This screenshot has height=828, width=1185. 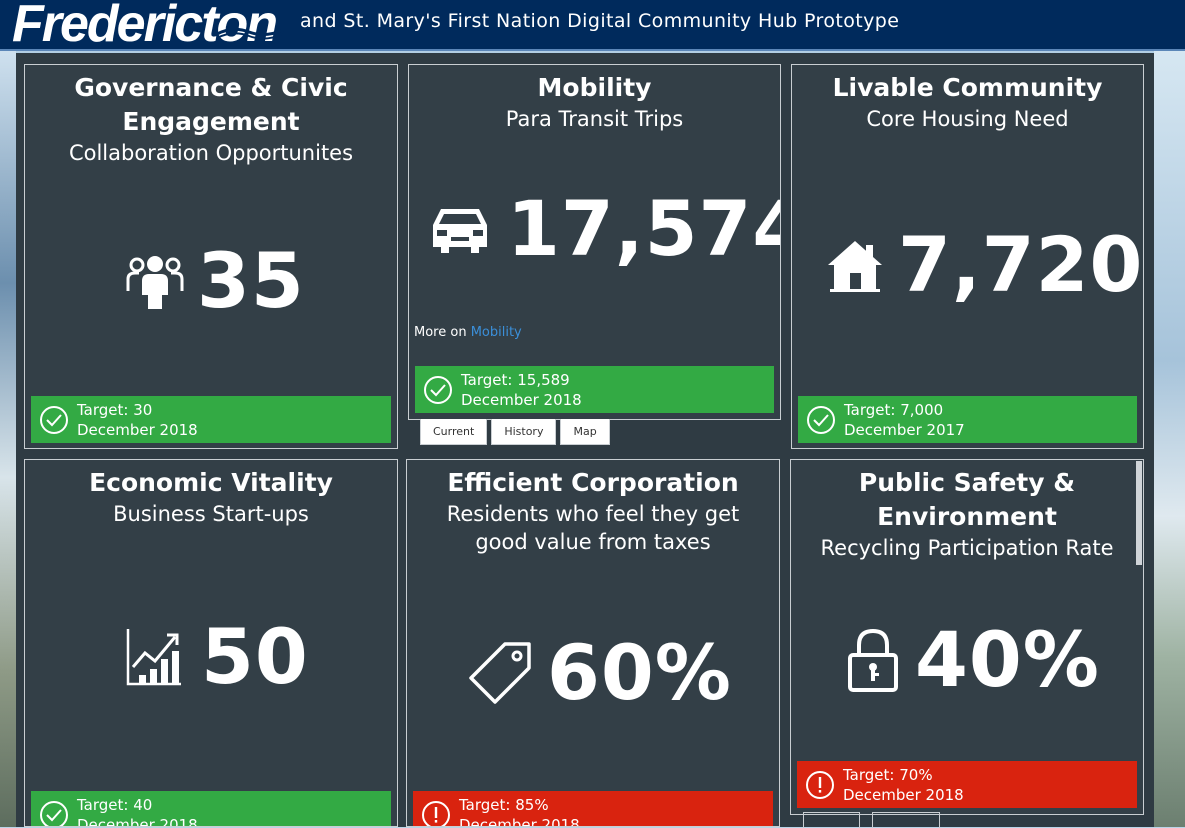 What do you see at coordinates (211, 104) in the screenshot?
I see `card-title: Governance & Civic Engagement` at bounding box center [211, 104].